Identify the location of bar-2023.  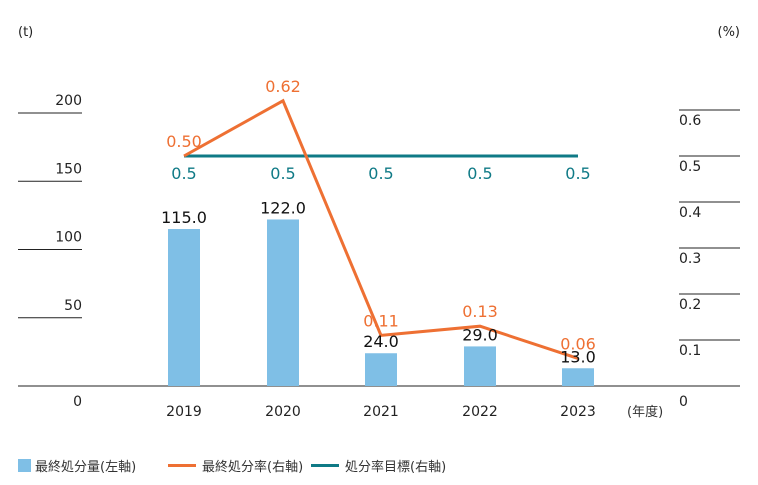
(578, 377).